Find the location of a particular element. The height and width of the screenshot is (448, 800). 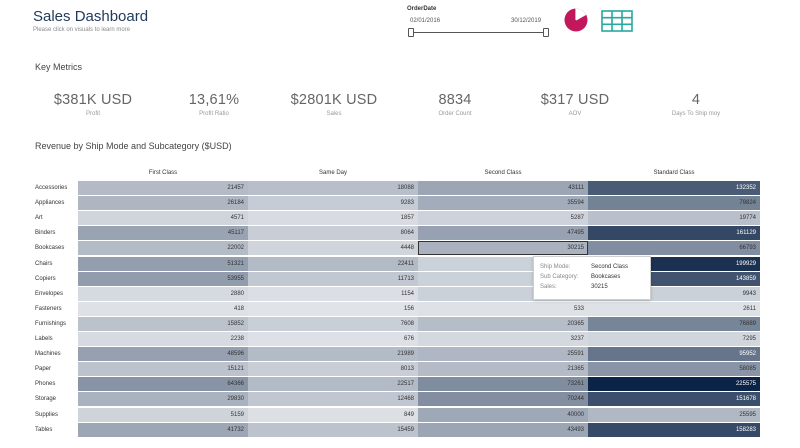

kpi-value: 13,61% is located at coordinates (214, 100).